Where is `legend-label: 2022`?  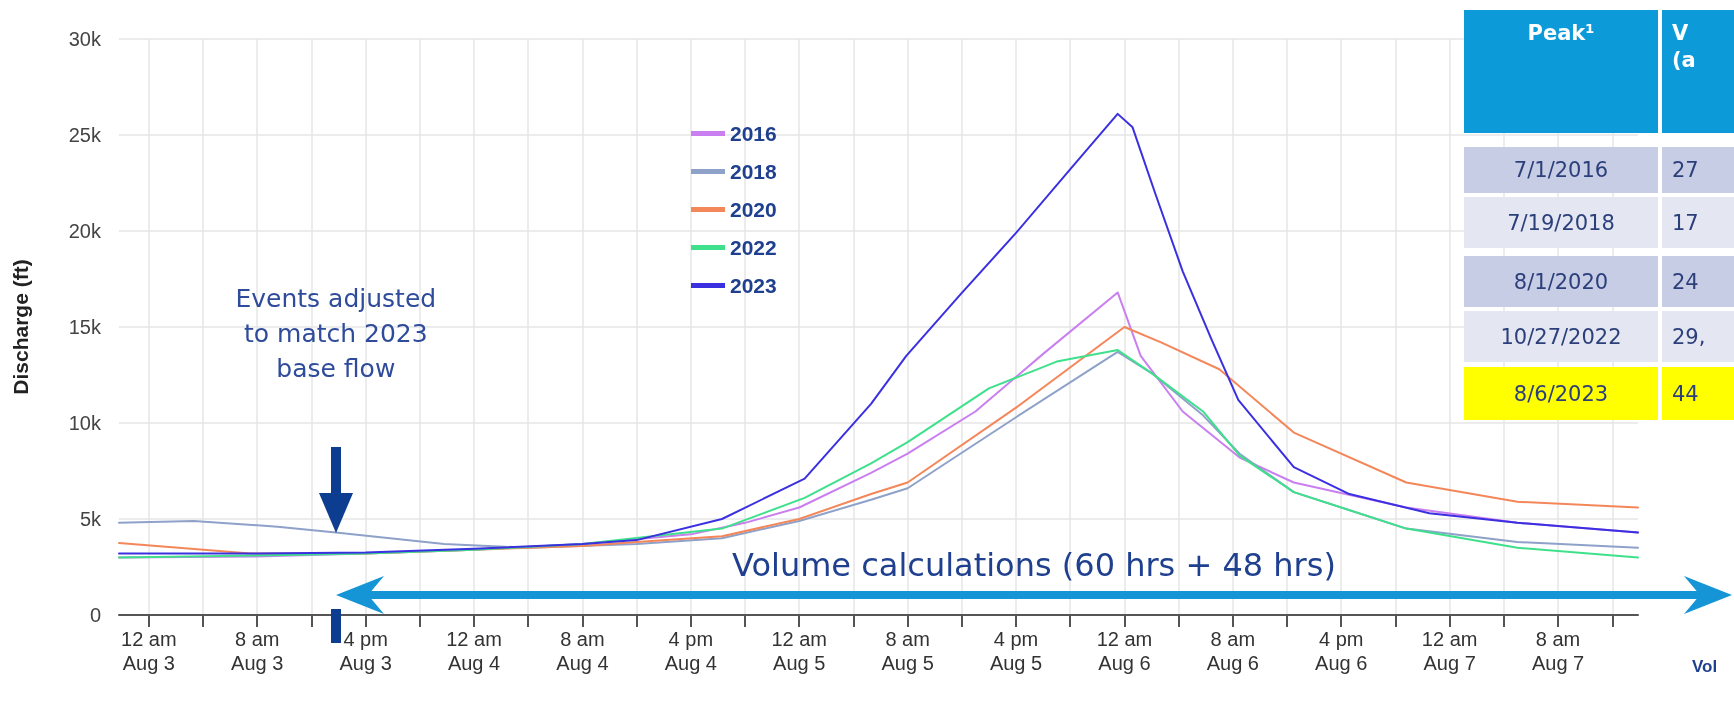 legend-label: 2022 is located at coordinates (753, 247).